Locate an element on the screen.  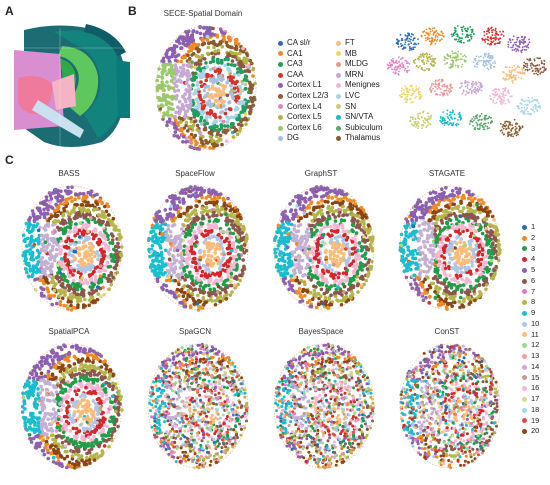
domain-legend-label: Cortex L4 is located at coordinates (304, 106).